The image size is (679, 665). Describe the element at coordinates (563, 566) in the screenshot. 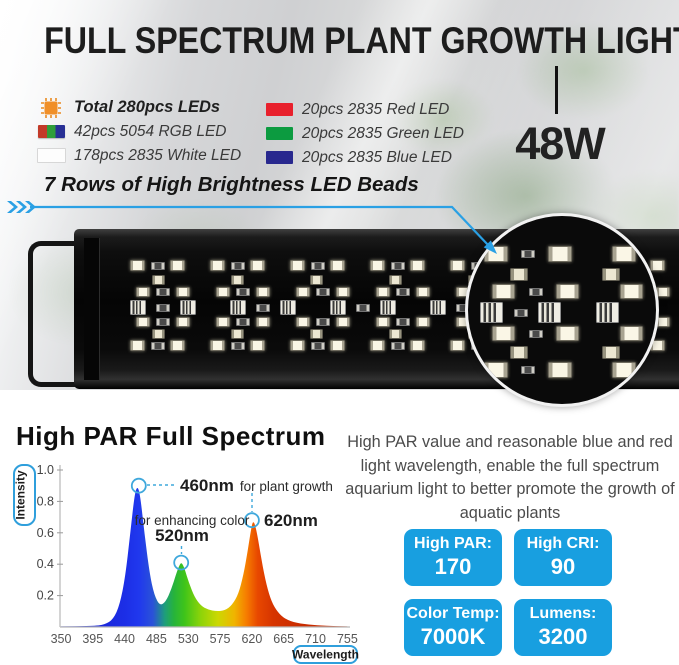

I see `badge-value: 90` at that location.